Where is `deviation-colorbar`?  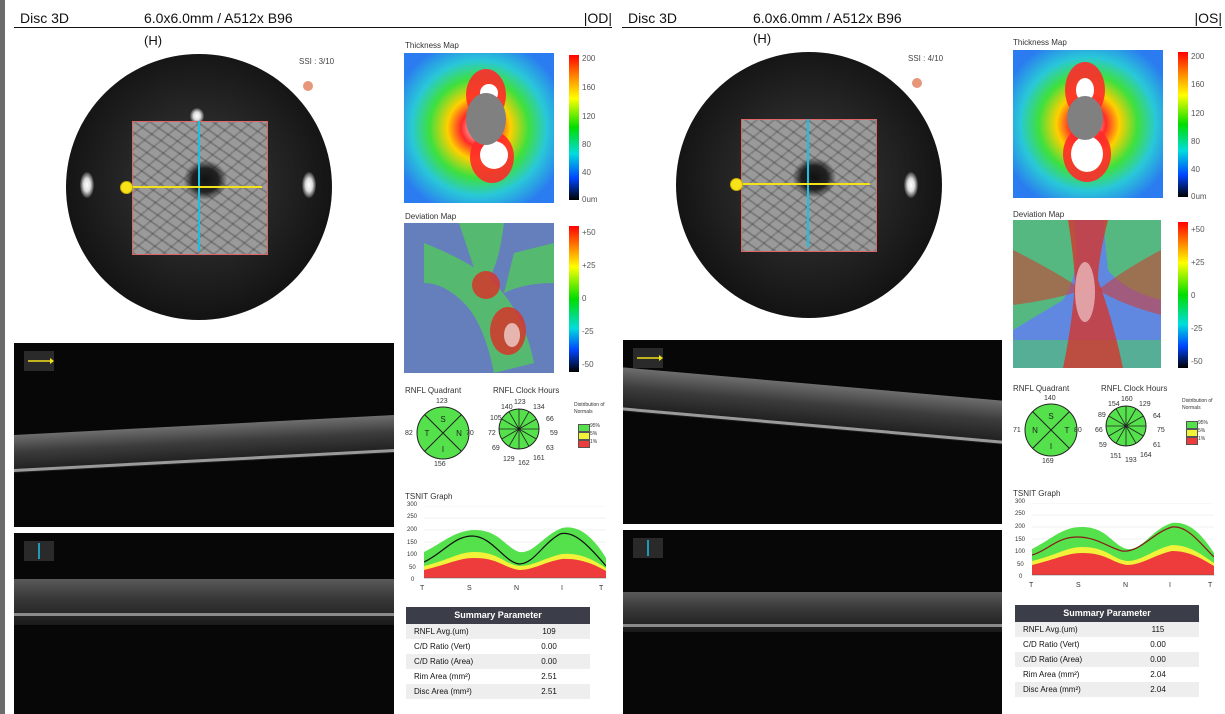
deviation-colorbar is located at coordinates (574, 299).